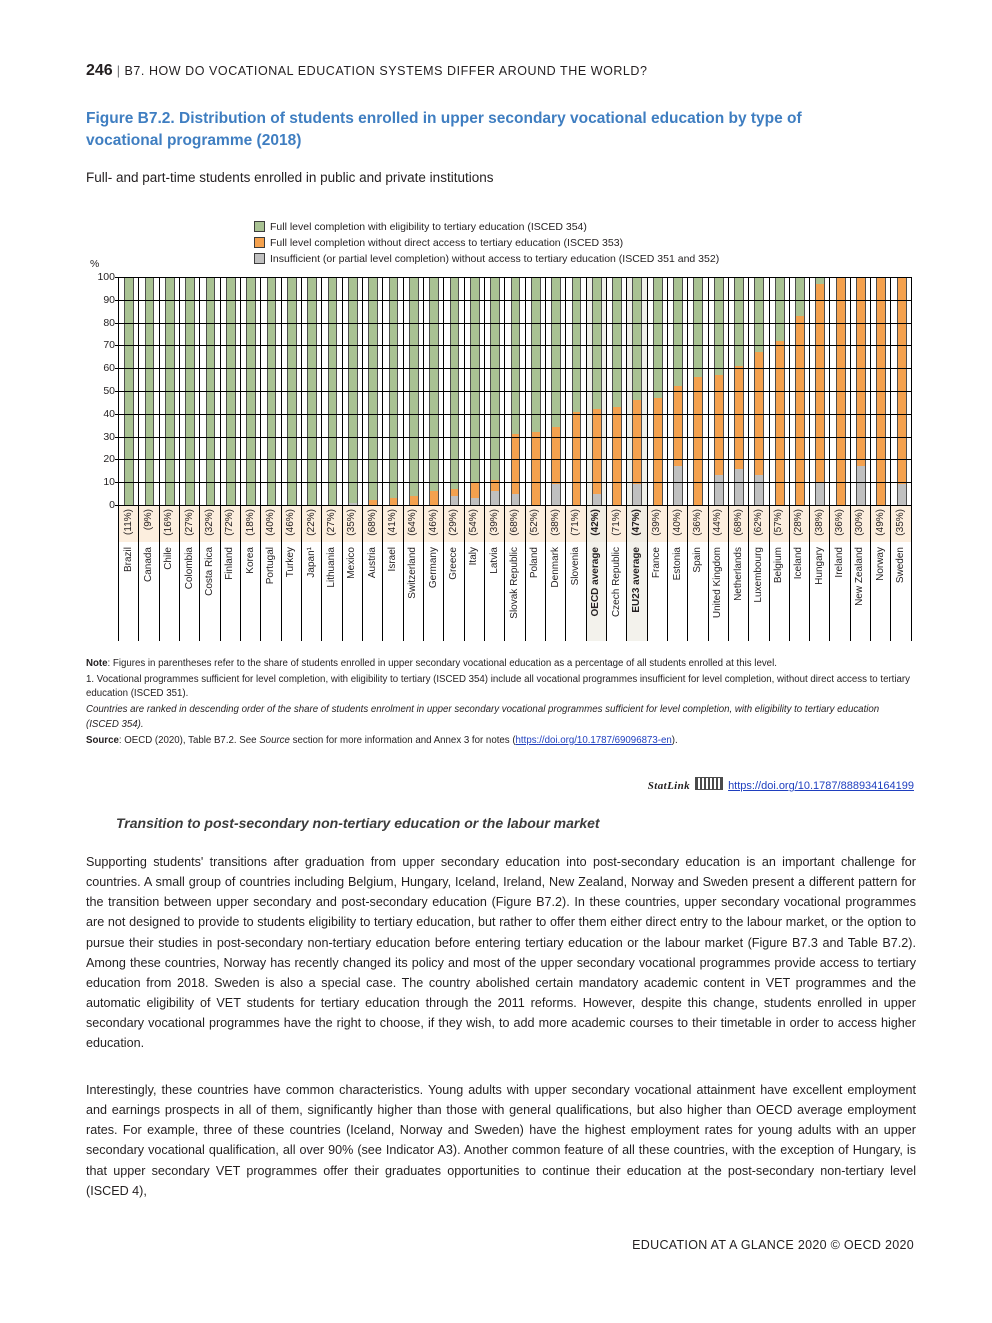 The width and height of the screenshot is (992, 1323). Describe the element at coordinates (779, 573) in the screenshot. I see `x-axis-cell: (57%) Belgium` at that location.